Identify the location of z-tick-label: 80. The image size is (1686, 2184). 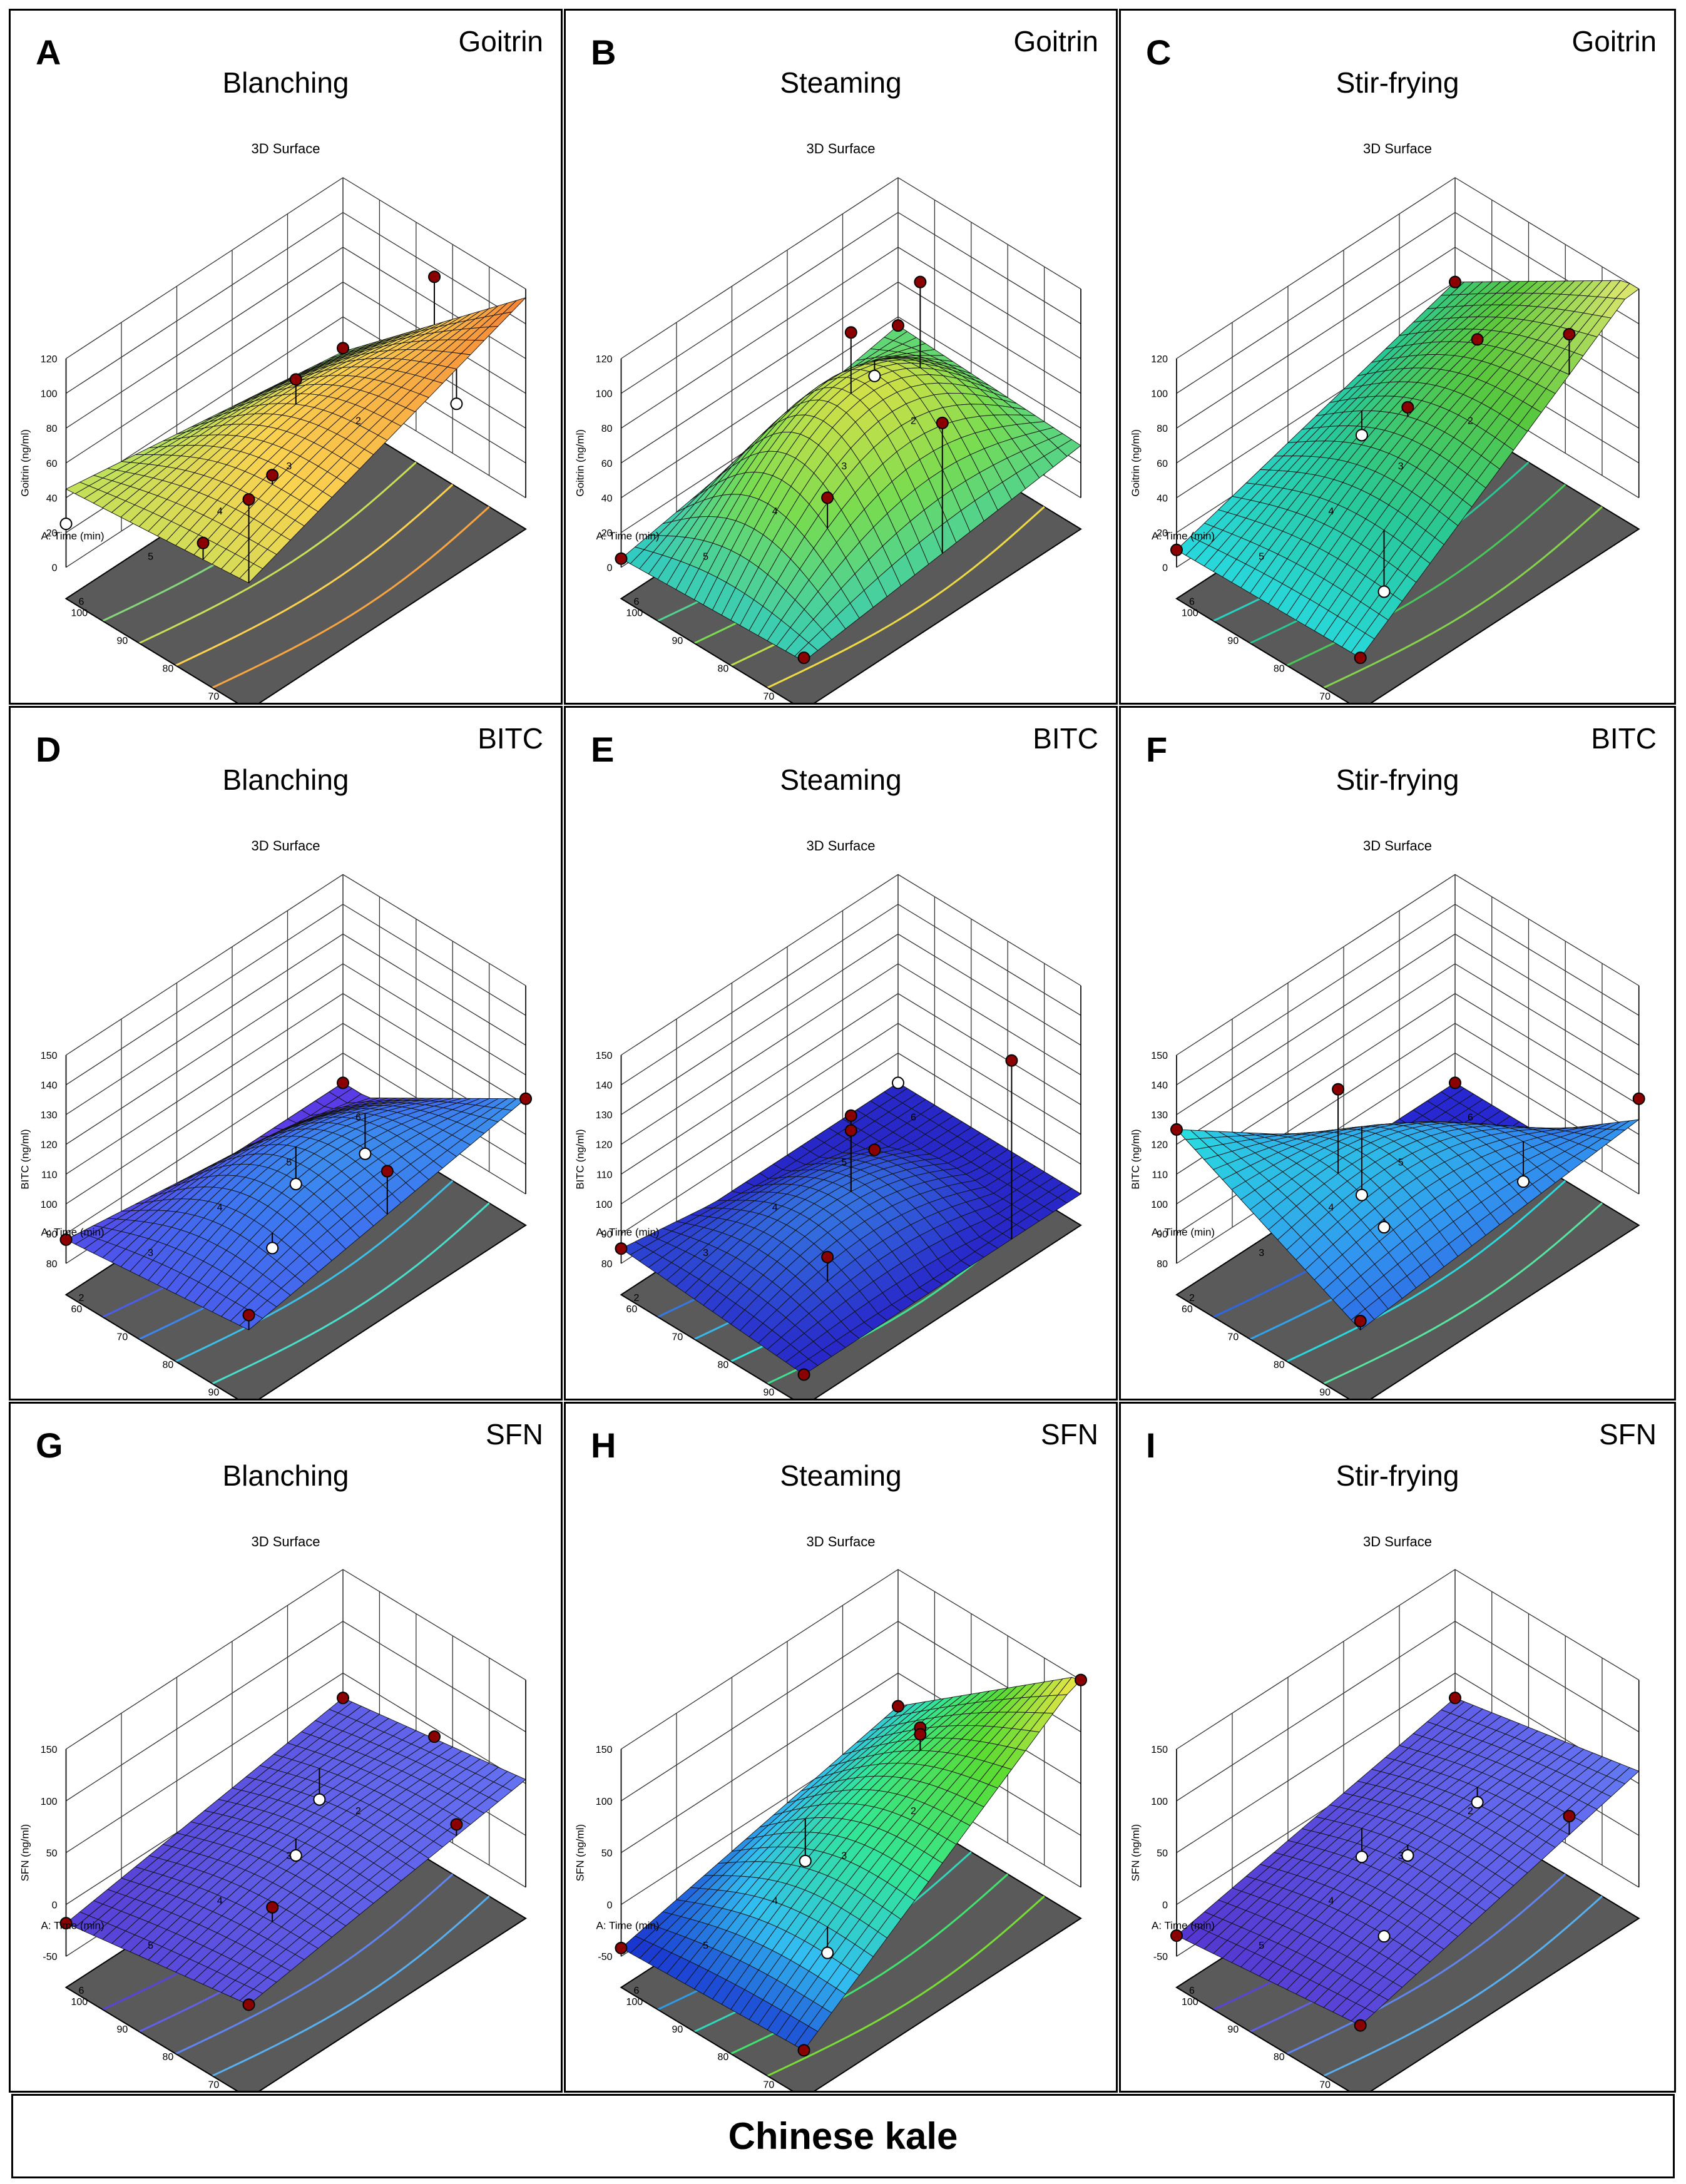
(52, 1264).